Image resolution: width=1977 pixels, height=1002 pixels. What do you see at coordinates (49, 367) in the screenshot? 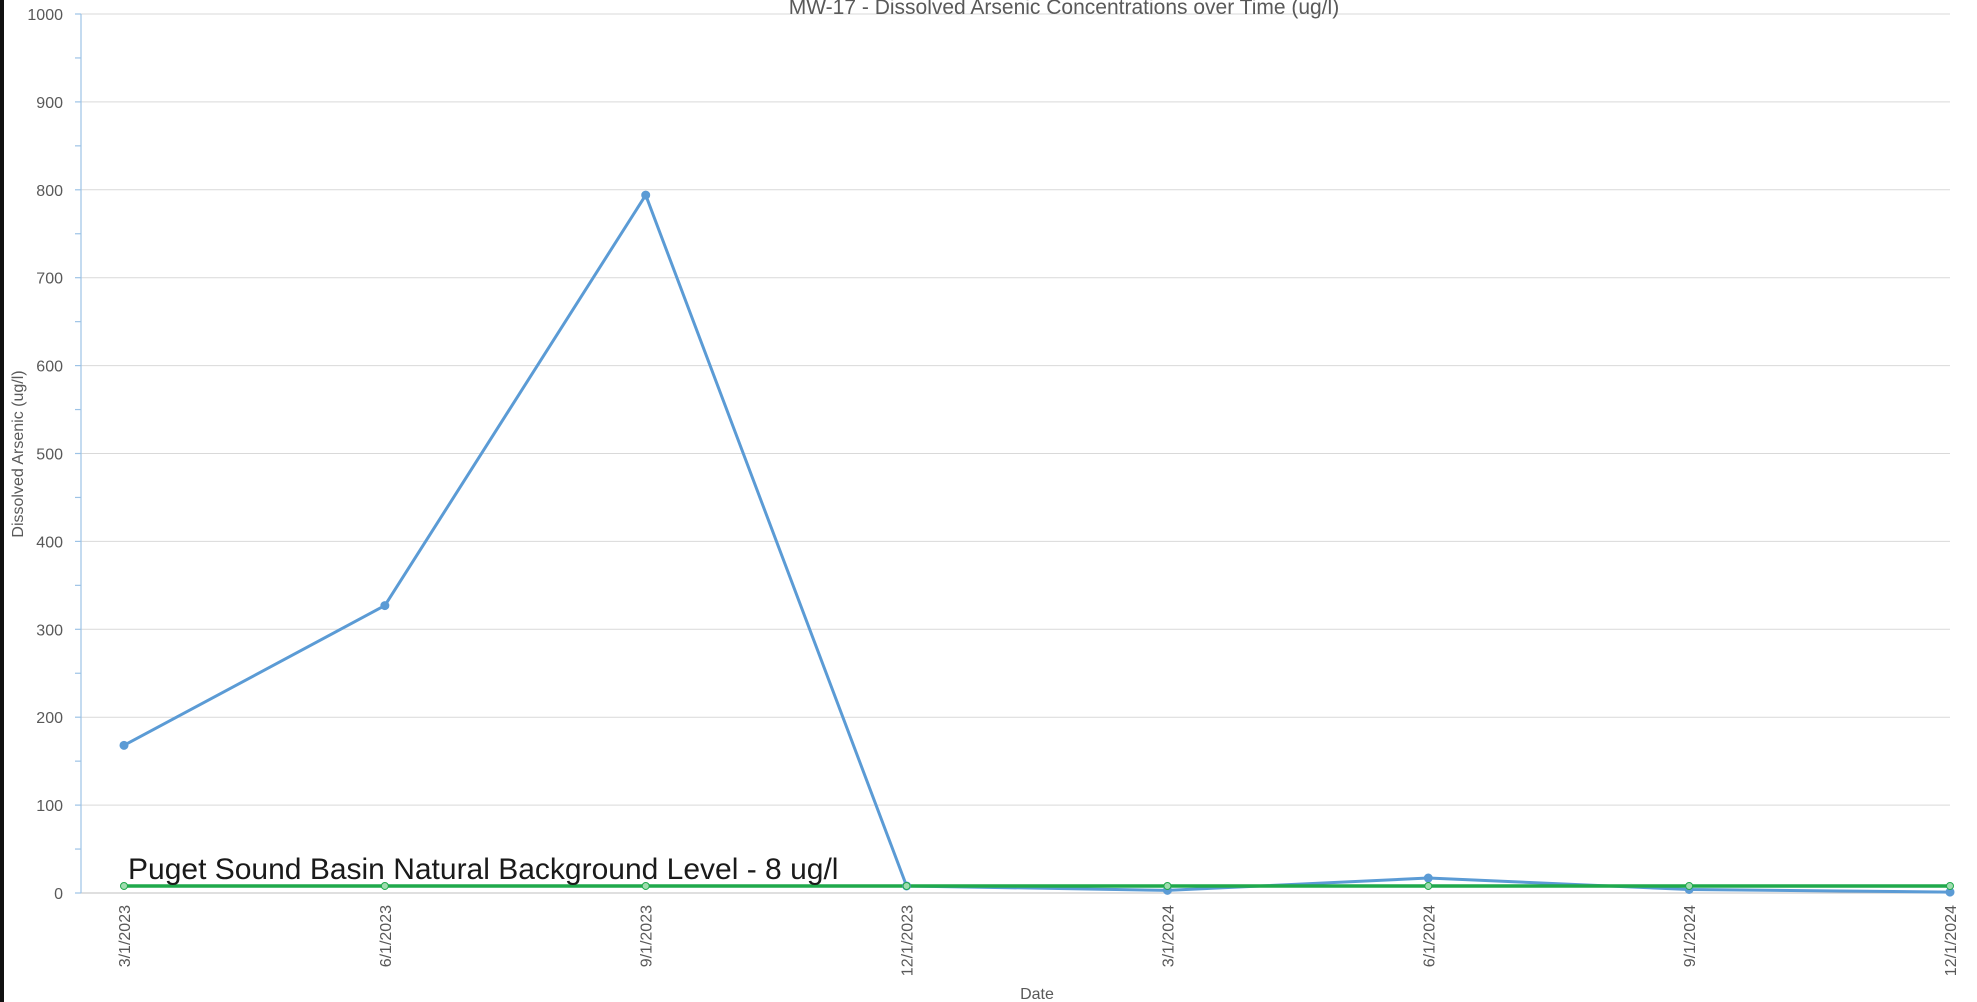
I see `y-tick-label: 600` at bounding box center [49, 367].